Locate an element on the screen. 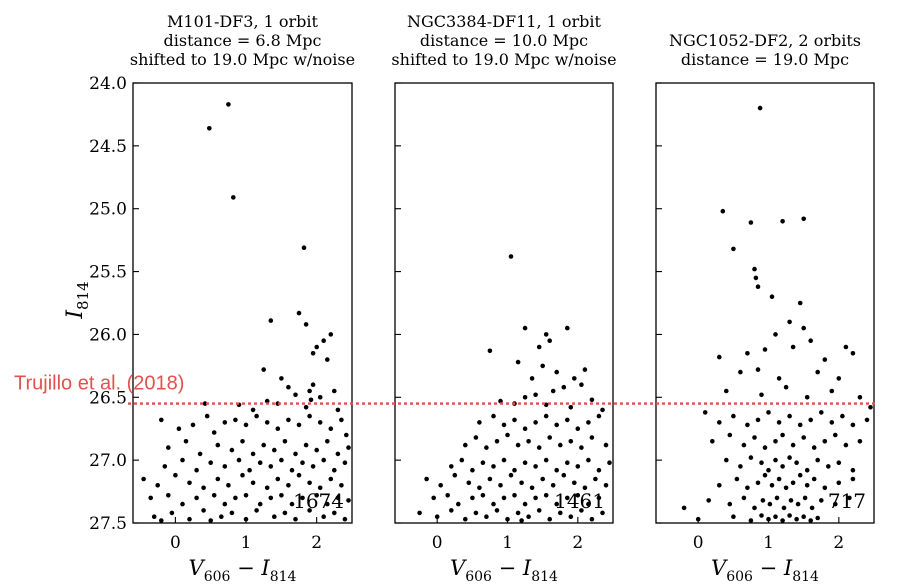 The width and height of the screenshot is (910, 585). x-tick-label: 2 is located at coordinates (316, 543).